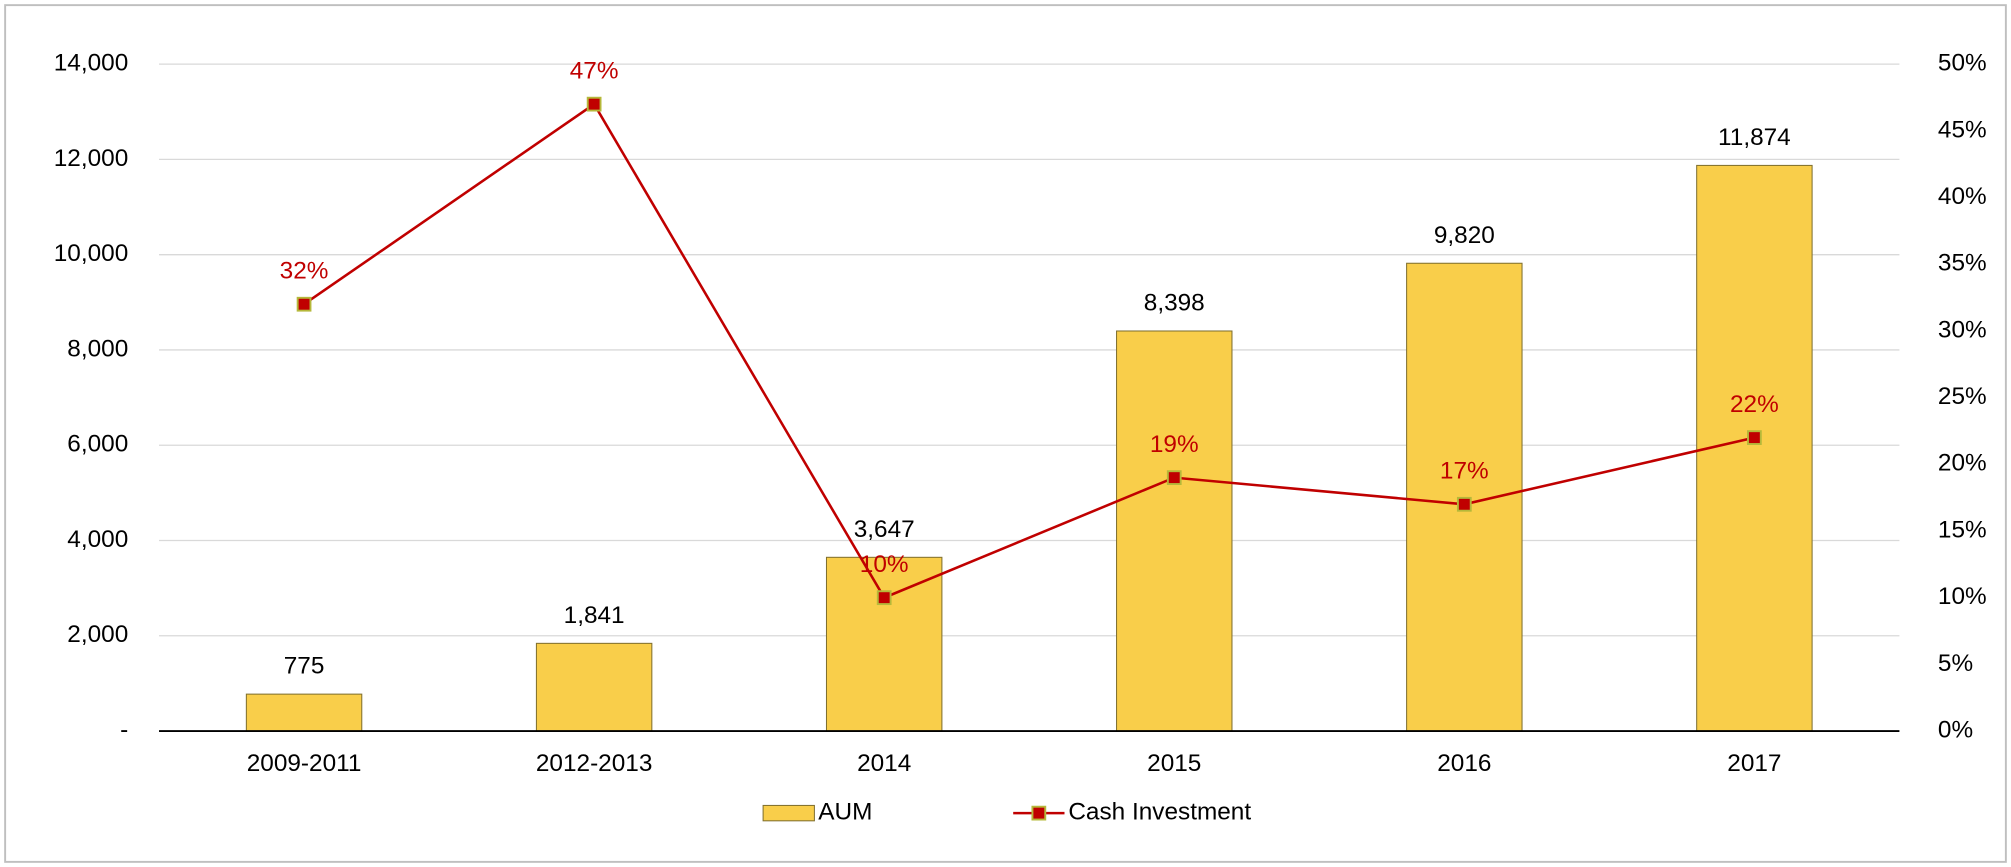 Image resolution: width=2011 pixels, height=867 pixels. I want to click on y2-tick-label: 30%, so click(1962, 329).